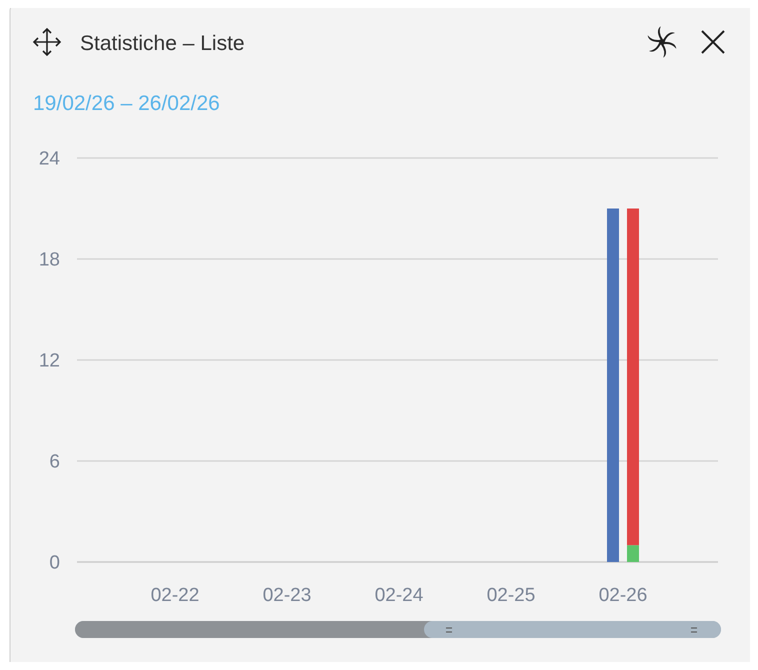  Describe the element at coordinates (175, 595) in the screenshot. I see `x-tick-label: 02-22` at that location.